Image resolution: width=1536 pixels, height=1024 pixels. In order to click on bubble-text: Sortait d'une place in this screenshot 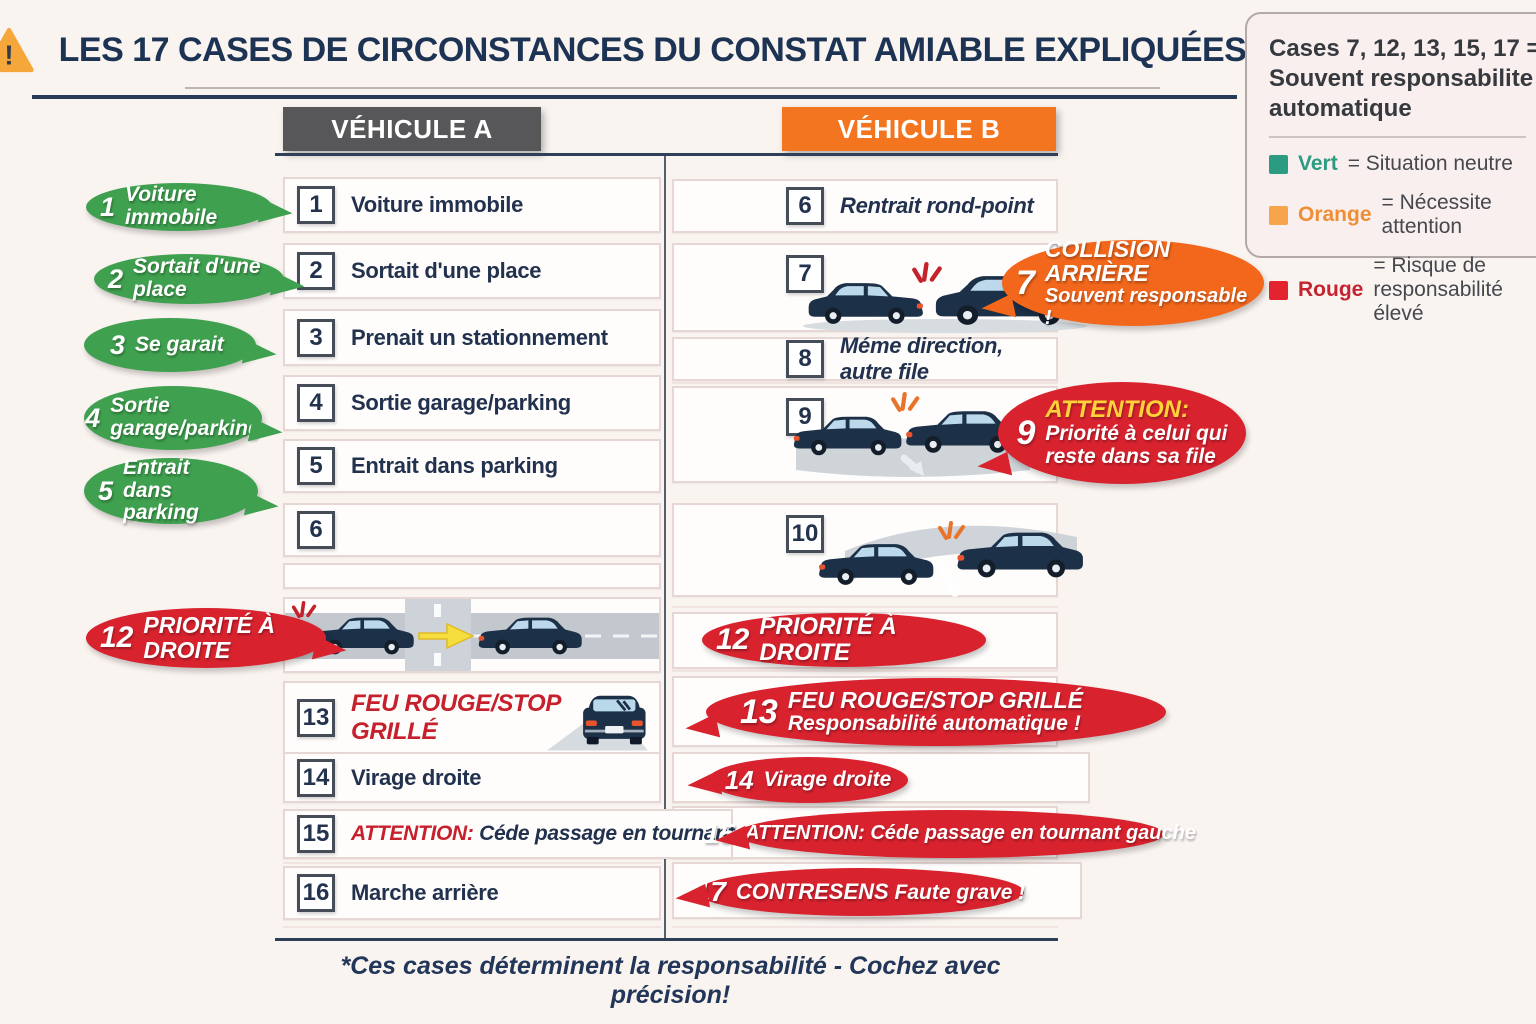, I will do `click(197, 278)`.